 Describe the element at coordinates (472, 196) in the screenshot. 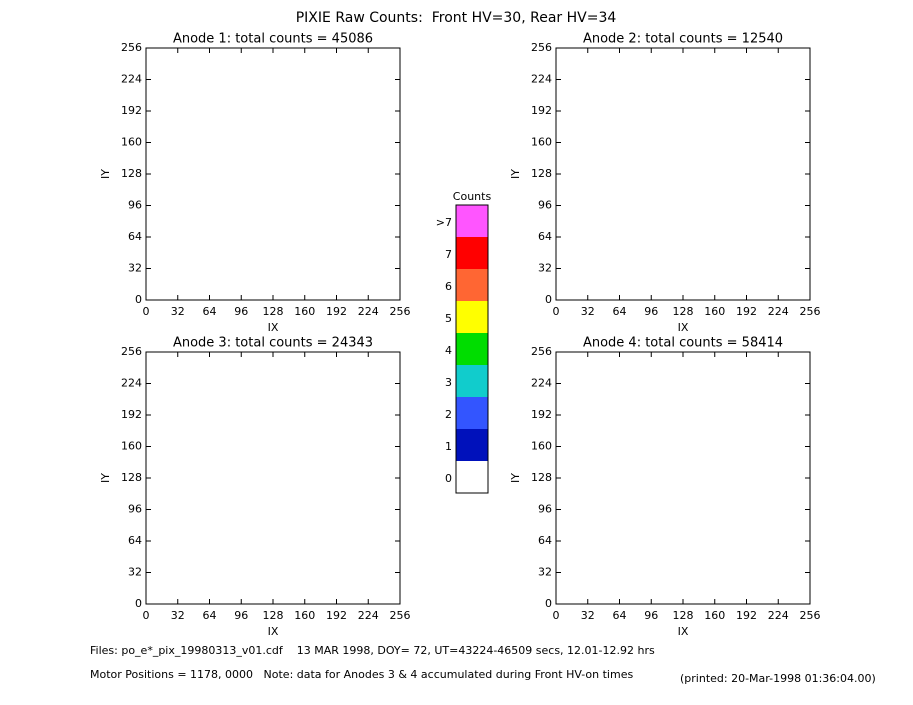

I see `colorbar-title: Counts` at that location.